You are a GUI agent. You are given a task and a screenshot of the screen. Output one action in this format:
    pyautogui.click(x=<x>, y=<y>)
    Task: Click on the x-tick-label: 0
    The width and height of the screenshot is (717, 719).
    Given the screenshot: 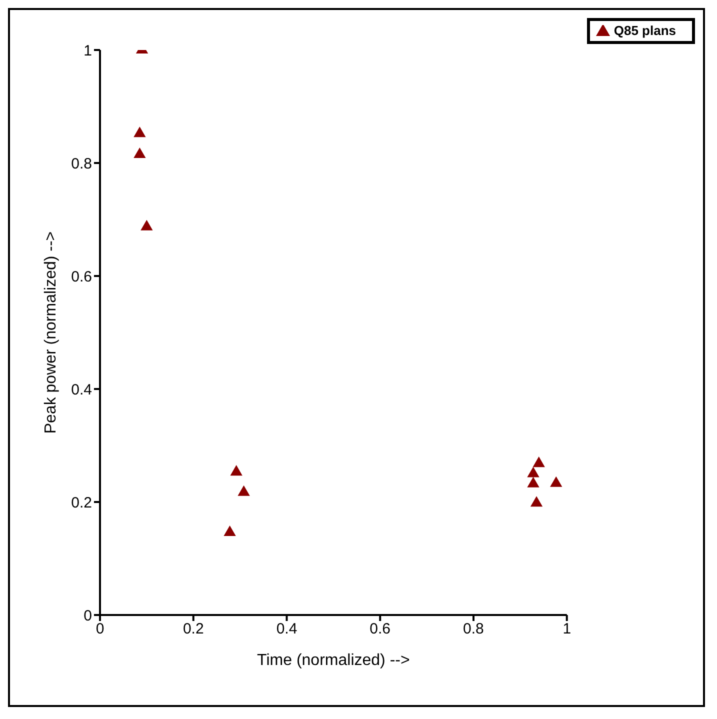 What is the action you would take?
    pyautogui.click(x=100, y=629)
    